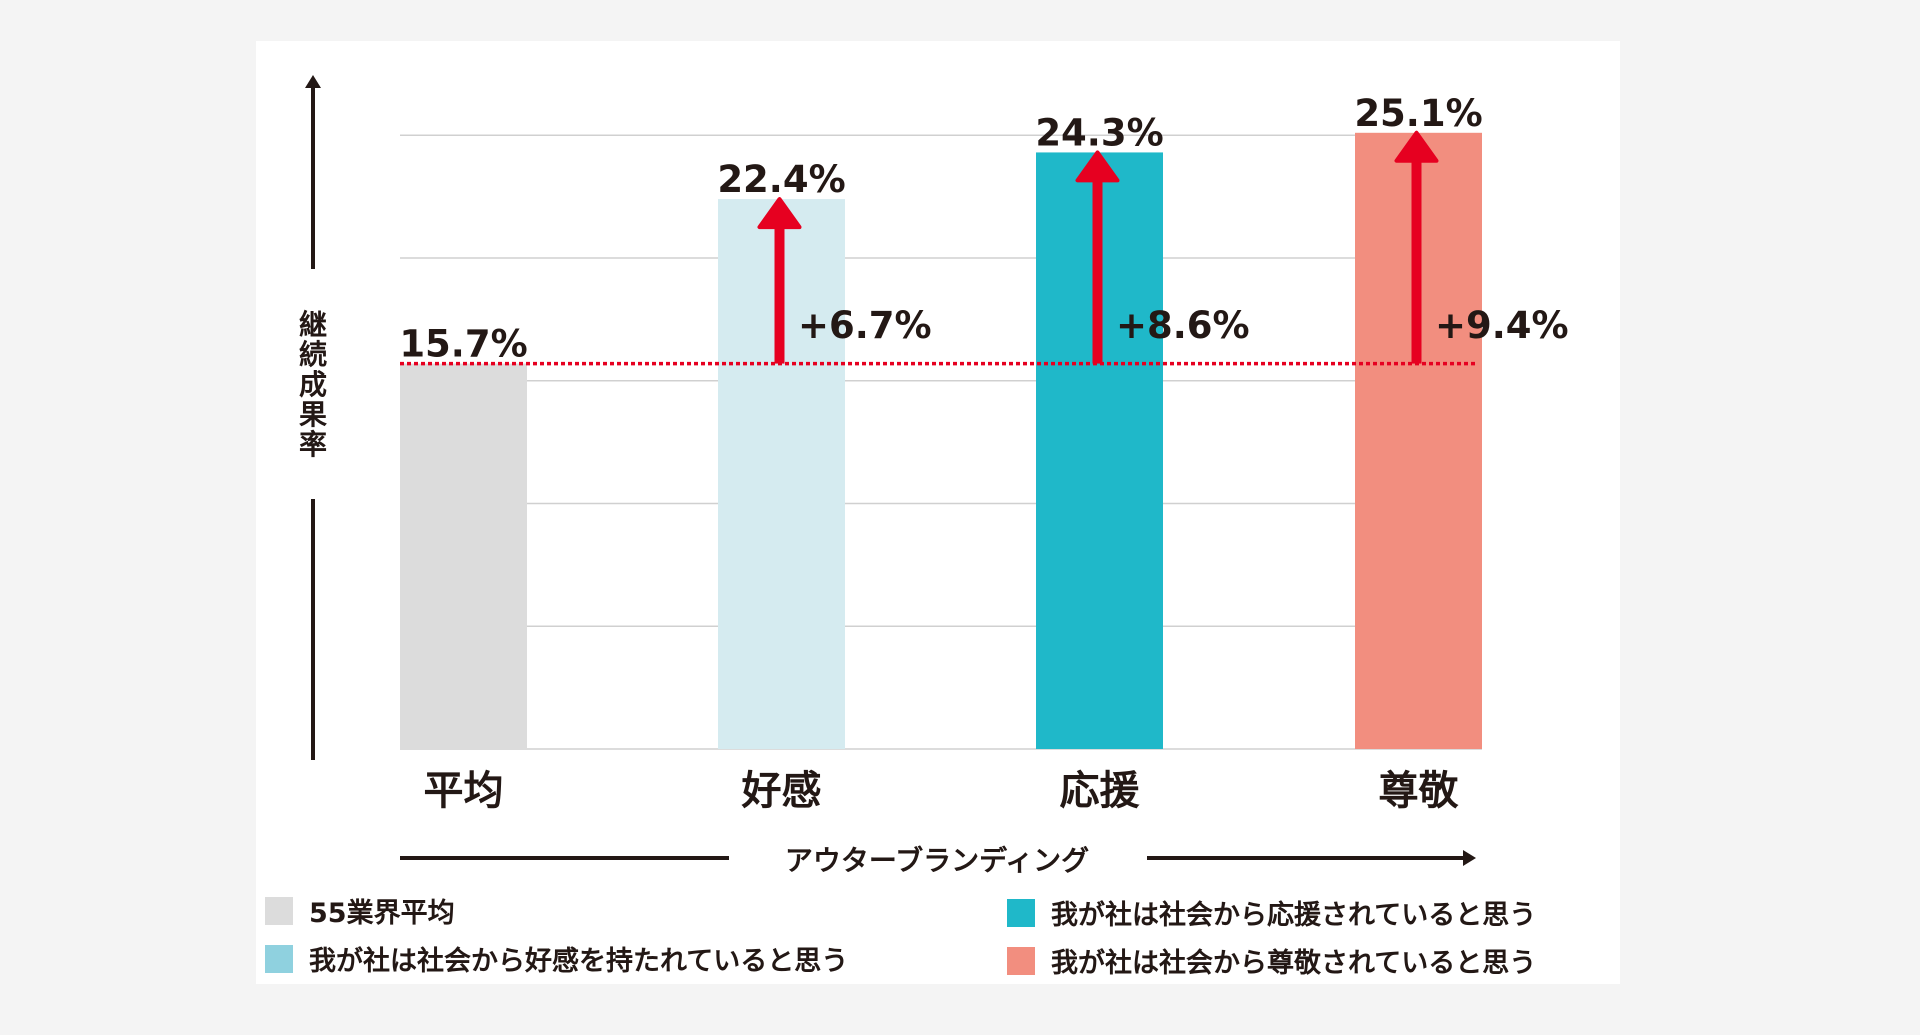 The image size is (1920, 1035). Describe the element at coordinates (1294, 963) in the screenshot. I see `legend-label: 我が社は社会から尊敬されていると思う` at that location.